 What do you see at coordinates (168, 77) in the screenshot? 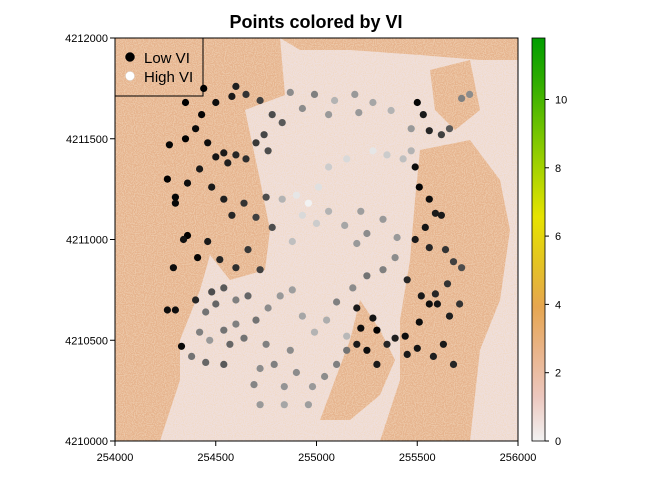
I see `legend-label-high: High VI` at bounding box center [168, 77].